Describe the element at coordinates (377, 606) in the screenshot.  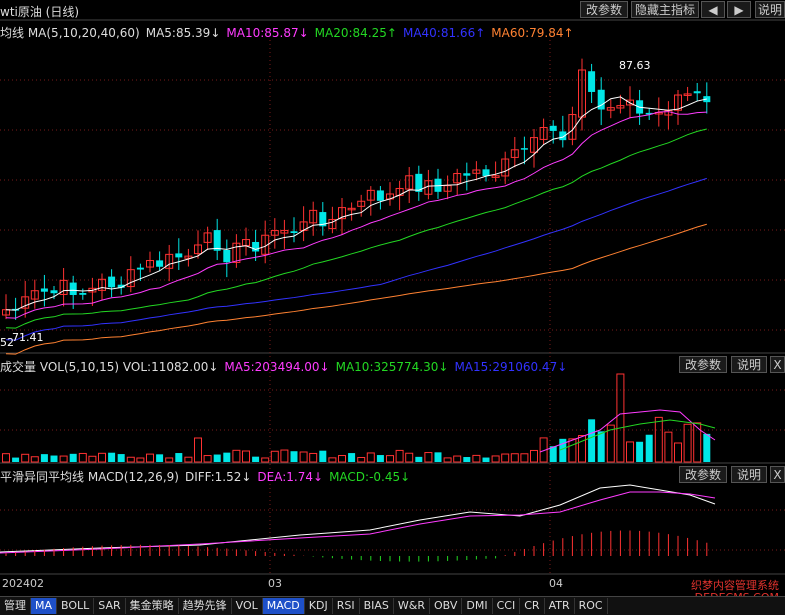
I see `tab-10: BIAS` at that location.